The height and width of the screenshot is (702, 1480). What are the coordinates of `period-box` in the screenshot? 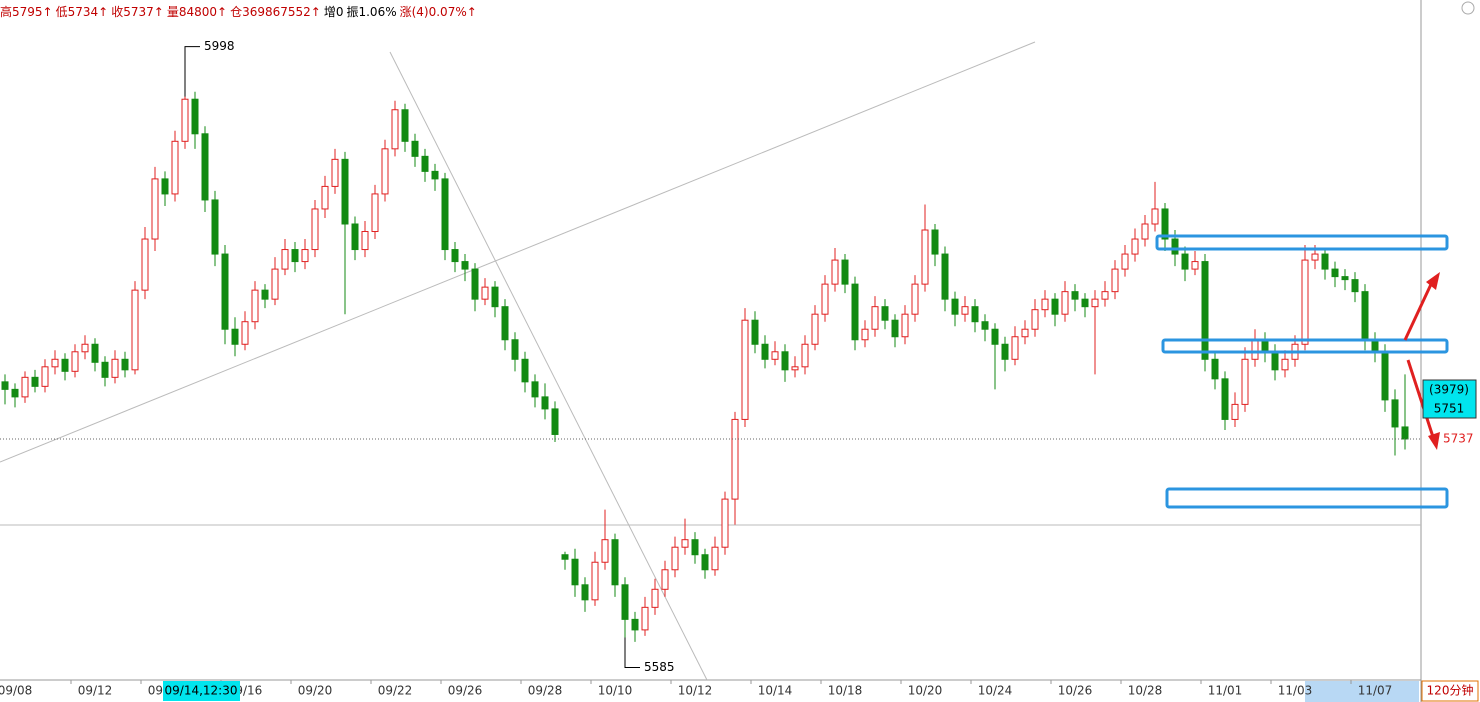 It's located at (1450, 691).